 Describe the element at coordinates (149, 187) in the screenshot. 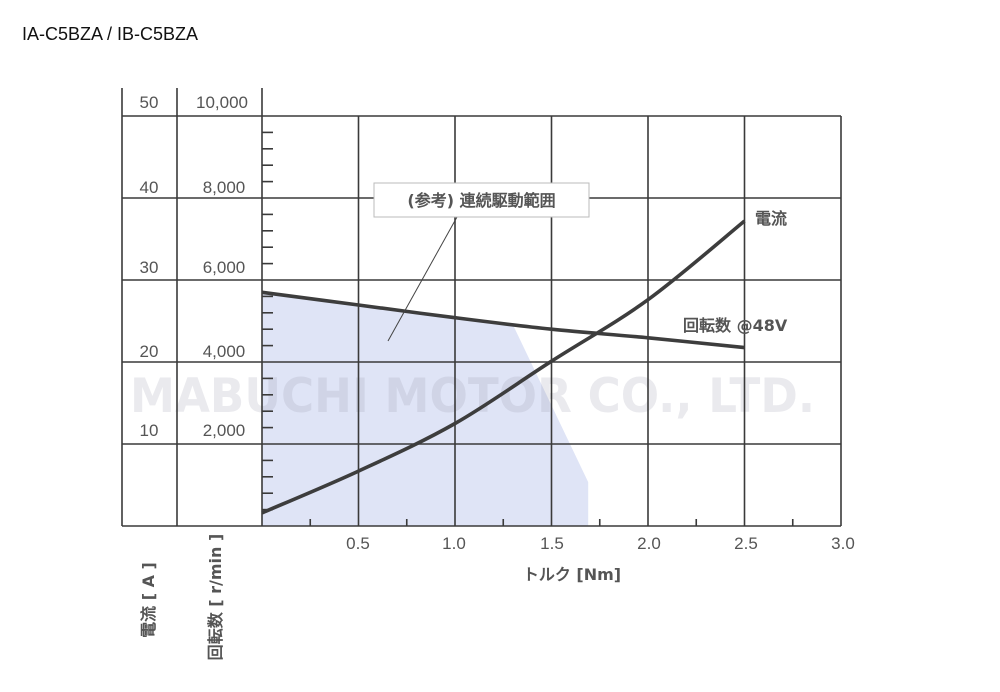

I see `current-tick-40: 40` at that location.